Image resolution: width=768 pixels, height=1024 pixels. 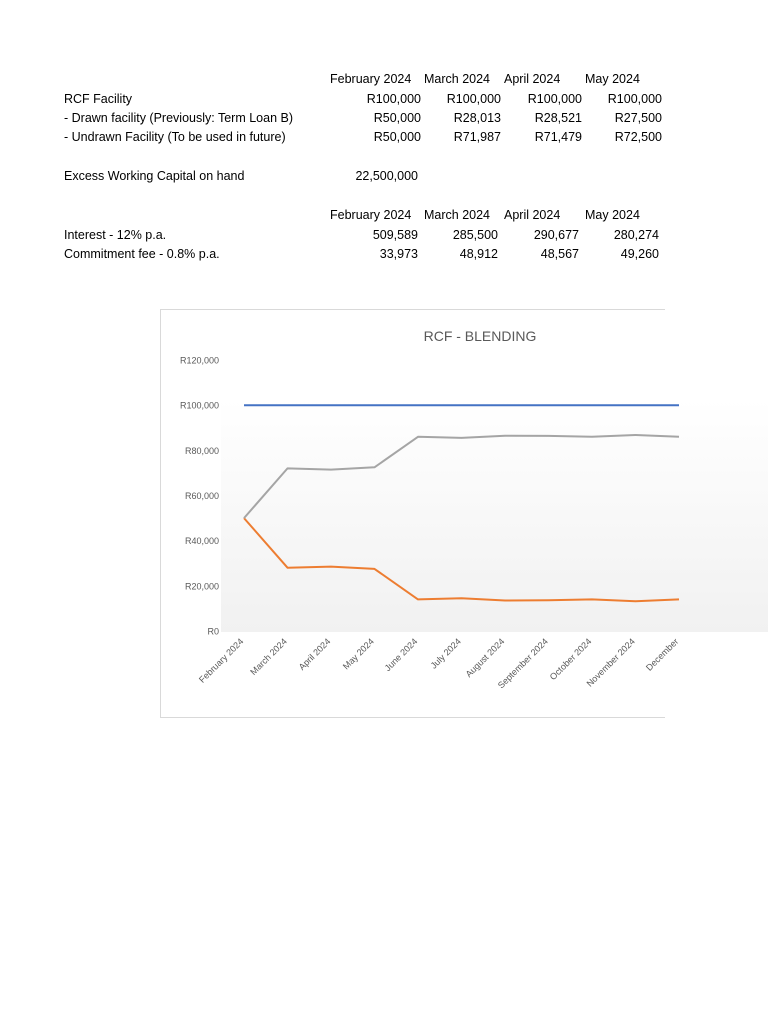 What do you see at coordinates (395, 235) in the screenshot?
I see `cell: 509,589` at bounding box center [395, 235].